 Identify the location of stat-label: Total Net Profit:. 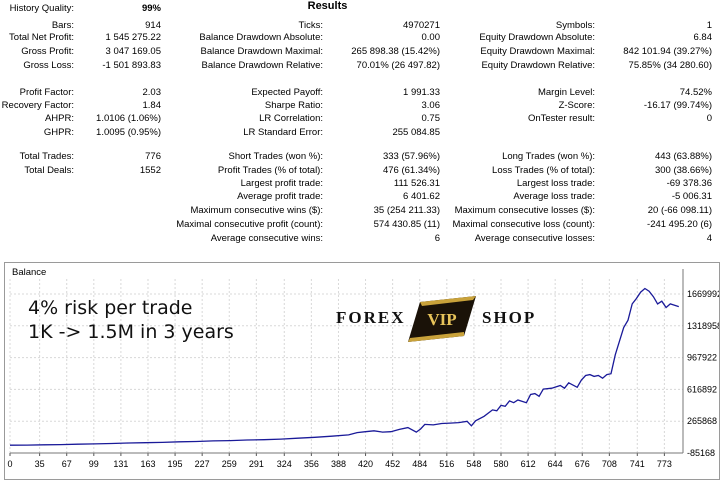
(41, 37).